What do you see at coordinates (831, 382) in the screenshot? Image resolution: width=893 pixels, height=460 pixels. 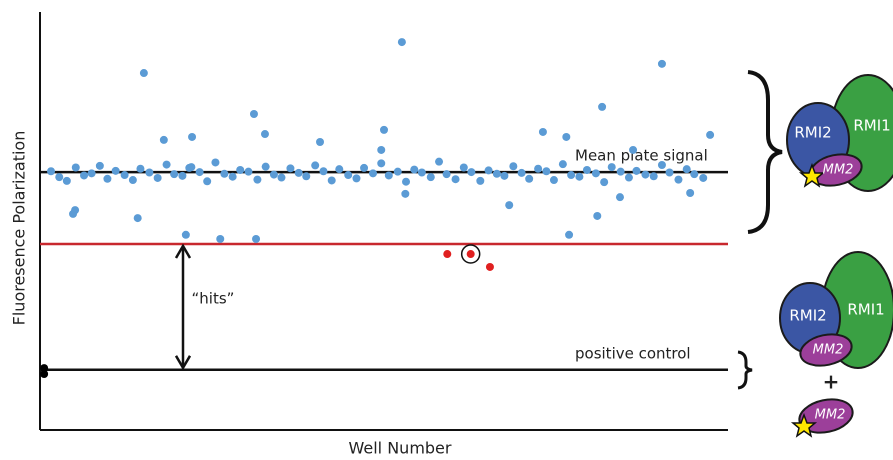 I see `plus: +` at bounding box center [831, 382].